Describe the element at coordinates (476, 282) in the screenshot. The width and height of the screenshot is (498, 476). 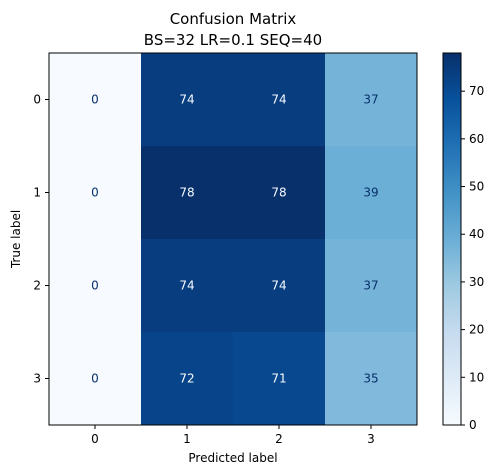
I see `colorbar-tick-label-3: 30` at that location.